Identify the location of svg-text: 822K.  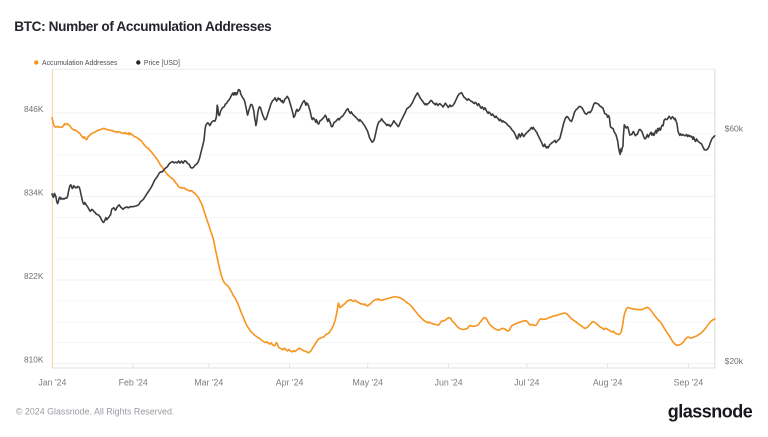
(34, 276).